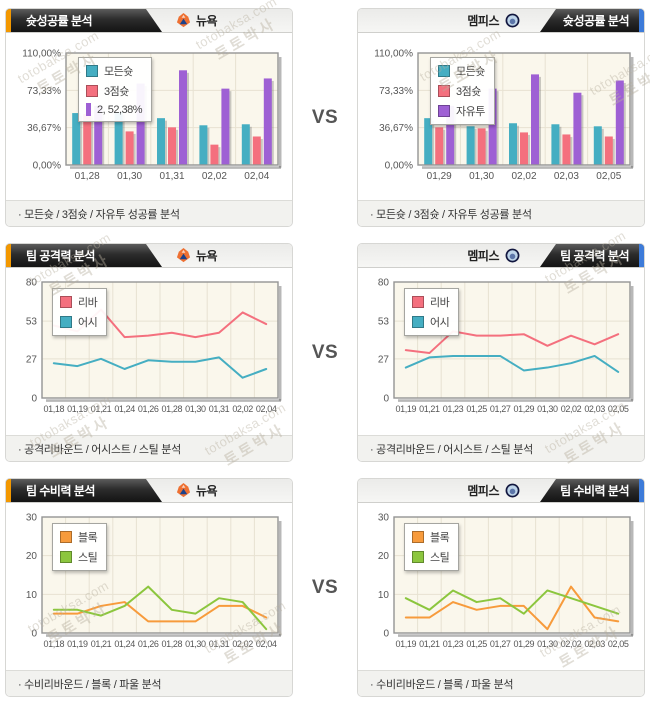 The image size is (650, 710). I want to click on team-name: 뉴욕, so click(207, 256).